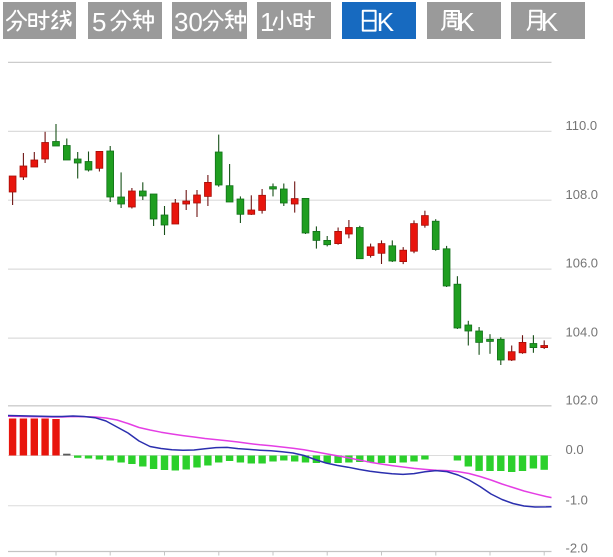 This screenshot has width=613, height=557. What do you see at coordinates (575, 449) in the screenshot?
I see `svg-text: 0.0` at bounding box center [575, 449].